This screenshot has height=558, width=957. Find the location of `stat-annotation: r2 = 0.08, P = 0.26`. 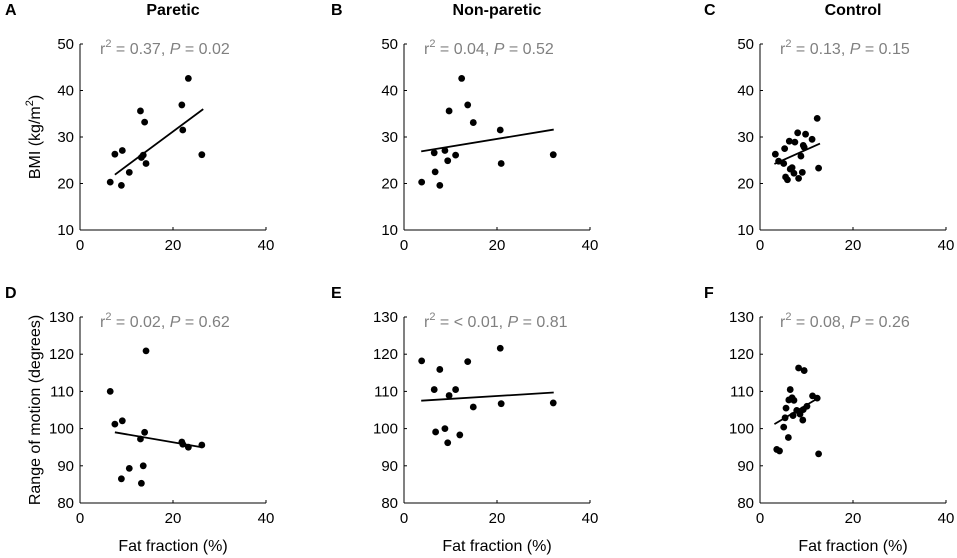

stat-annotation: r2 = 0.08, P = 0.26 is located at coordinates (845, 321).